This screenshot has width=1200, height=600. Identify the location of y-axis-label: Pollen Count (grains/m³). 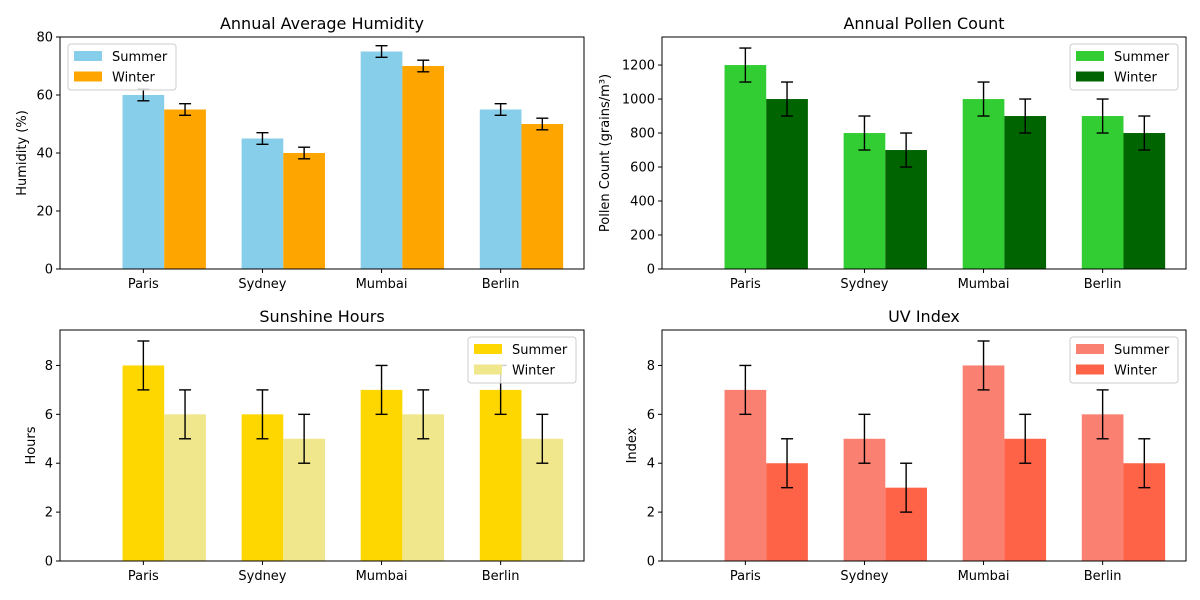
(605, 153).